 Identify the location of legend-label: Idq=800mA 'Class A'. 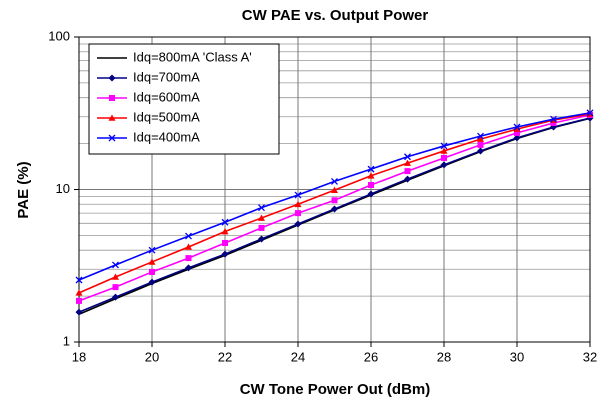
(192, 56).